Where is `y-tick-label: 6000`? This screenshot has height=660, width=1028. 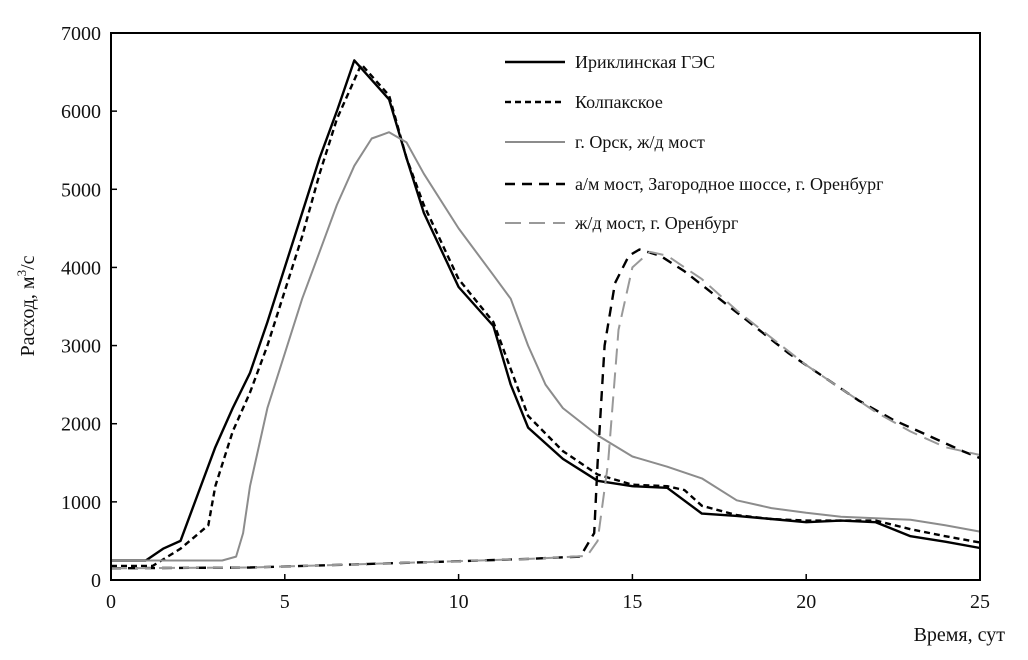 y-tick-label: 6000 is located at coordinates (81, 112).